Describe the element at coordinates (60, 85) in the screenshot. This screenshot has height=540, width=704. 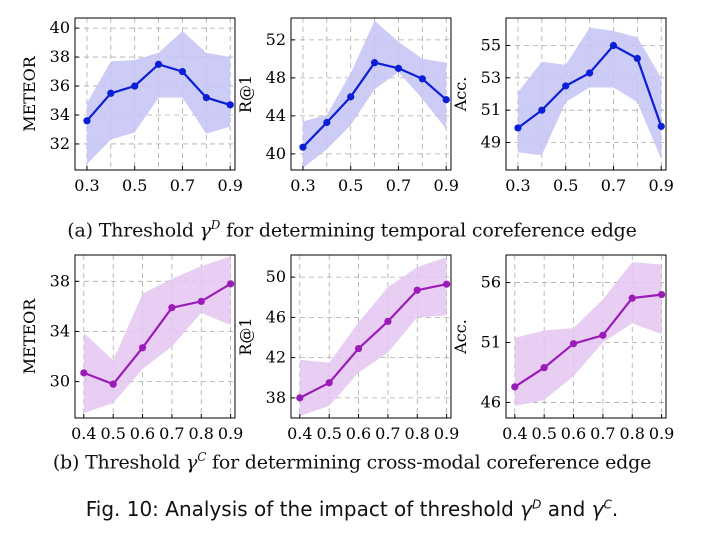
I see `a-meteor-ytick-label: 36` at that location.